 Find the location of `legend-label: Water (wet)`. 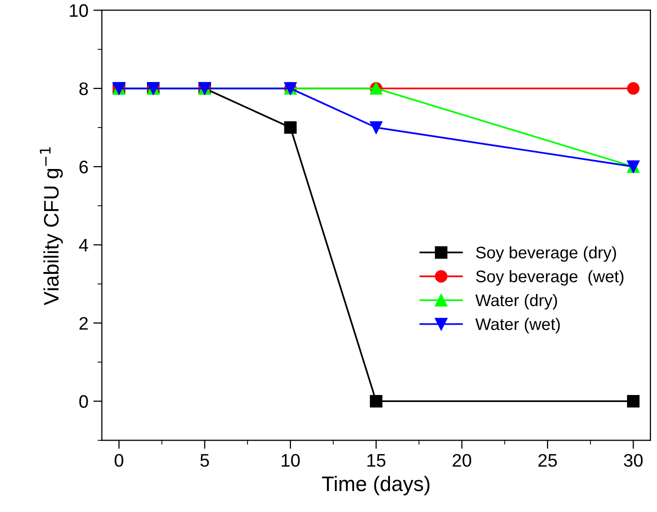

legend-label: Water (wet) is located at coordinates (517, 326).